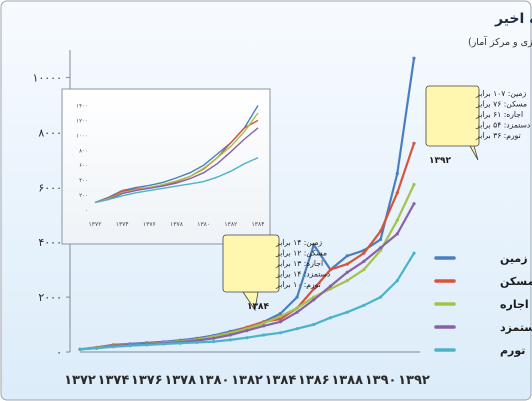 The height and width of the screenshot is (401, 532). Describe the element at coordinates (203, 224) in the screenshot. I see `inset-x-tick-label: ۱۳۸۰` at that location.